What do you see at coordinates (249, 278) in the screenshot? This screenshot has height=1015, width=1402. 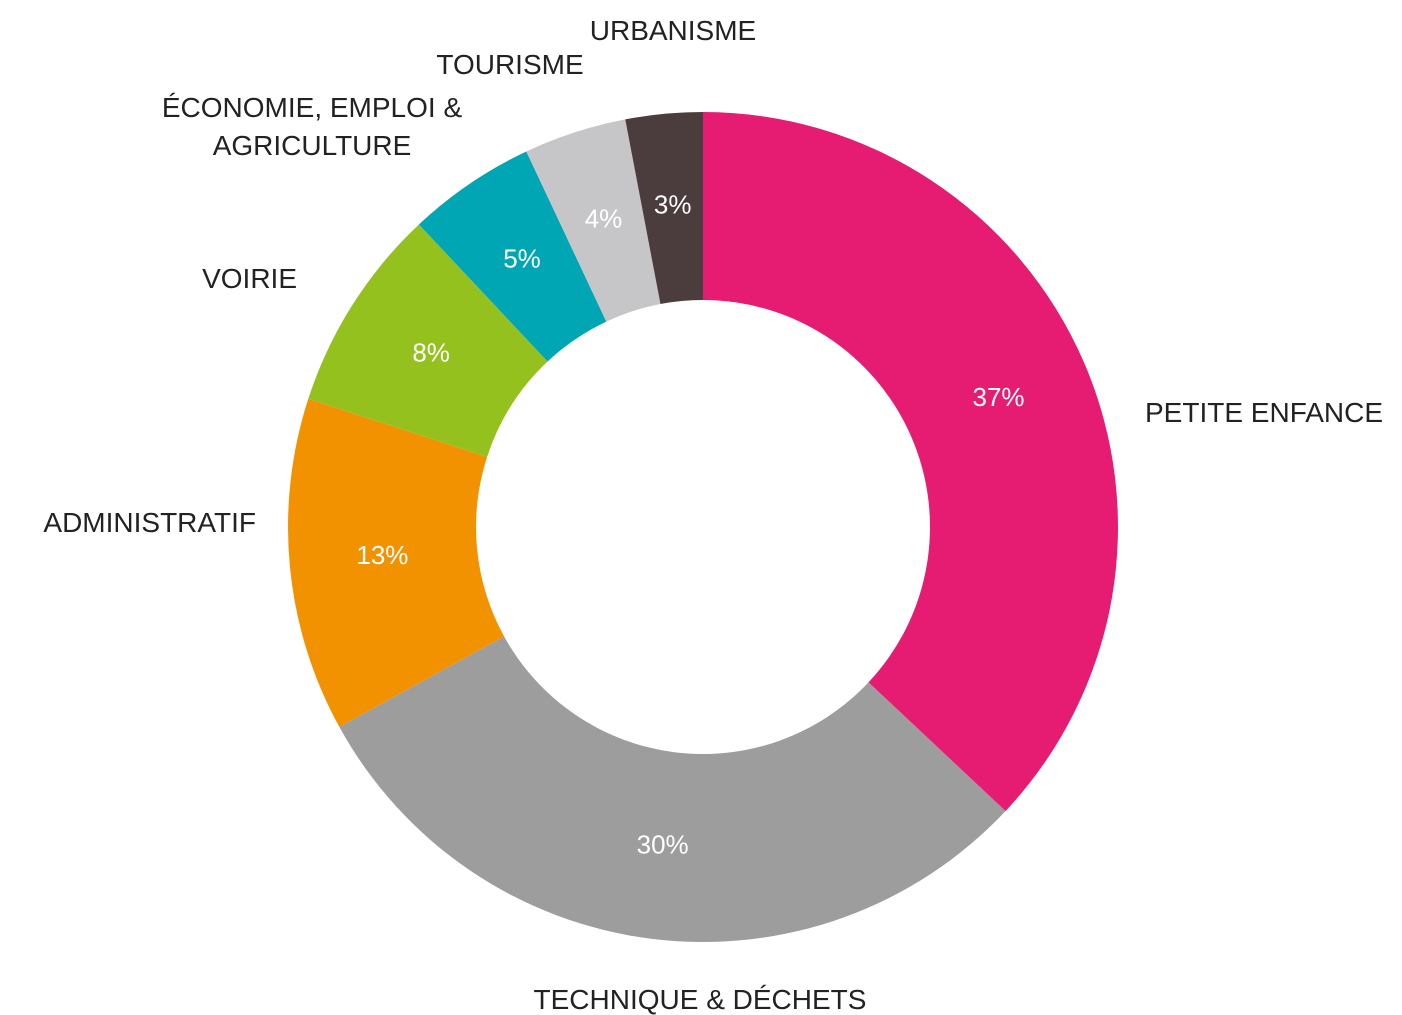 I see `category-label: VOIRIE` at bounding box center [249, 278].